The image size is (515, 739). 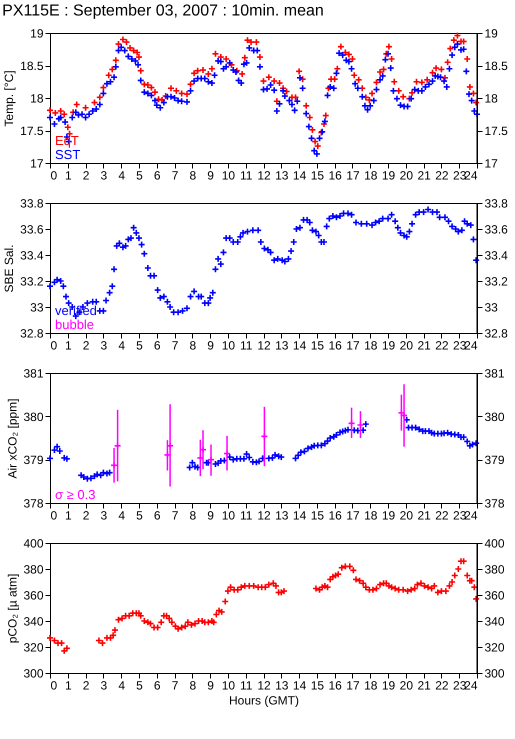 What do you see at coordinates (496, 255) in the screenshot?
I see `y2-tick-label: 33.4` at bounding box center [496, 255].